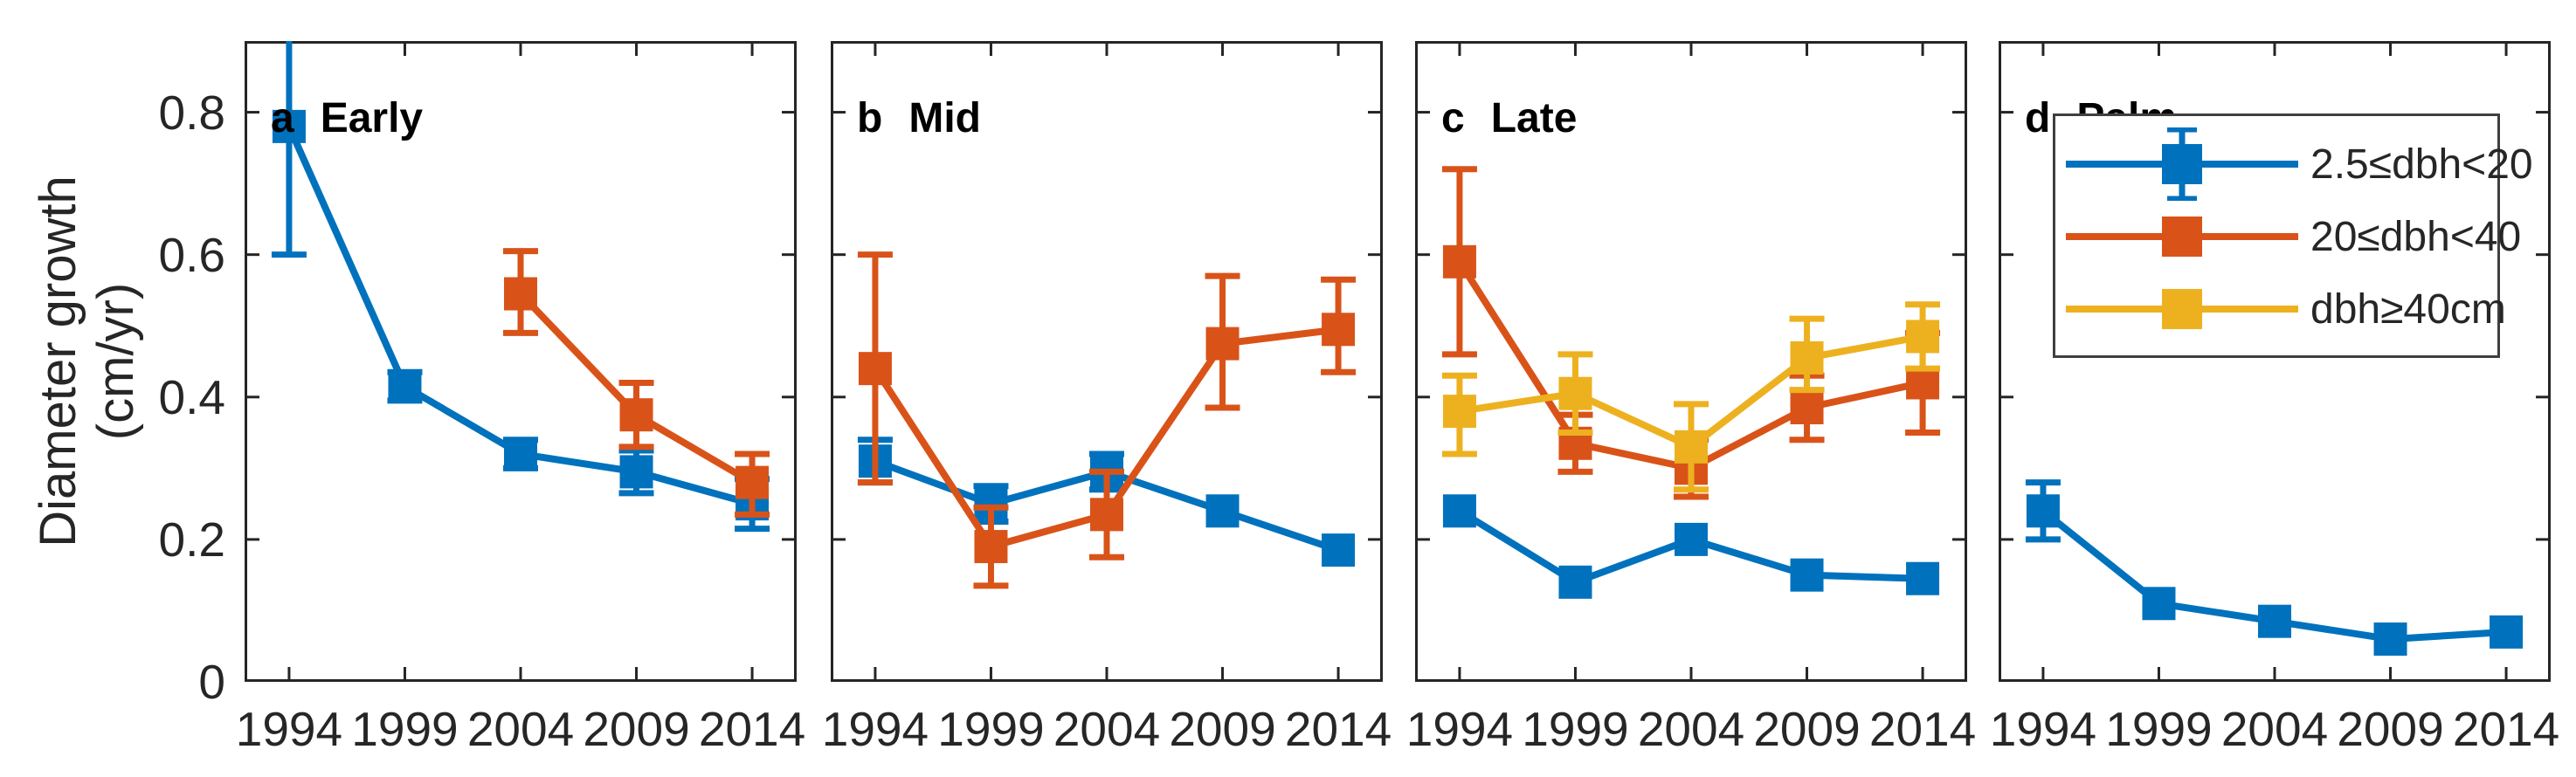  Describe the element at coordinates (2038, 118) in the screenshot. I see `panel-letter: d` at that location.